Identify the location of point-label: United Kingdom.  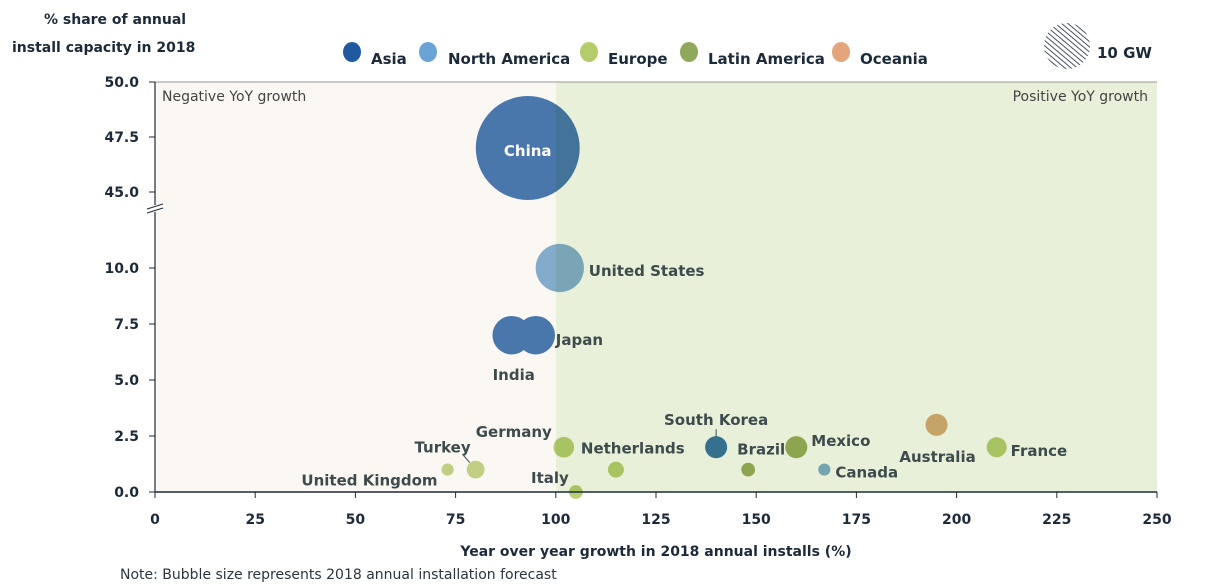
(369, 481).